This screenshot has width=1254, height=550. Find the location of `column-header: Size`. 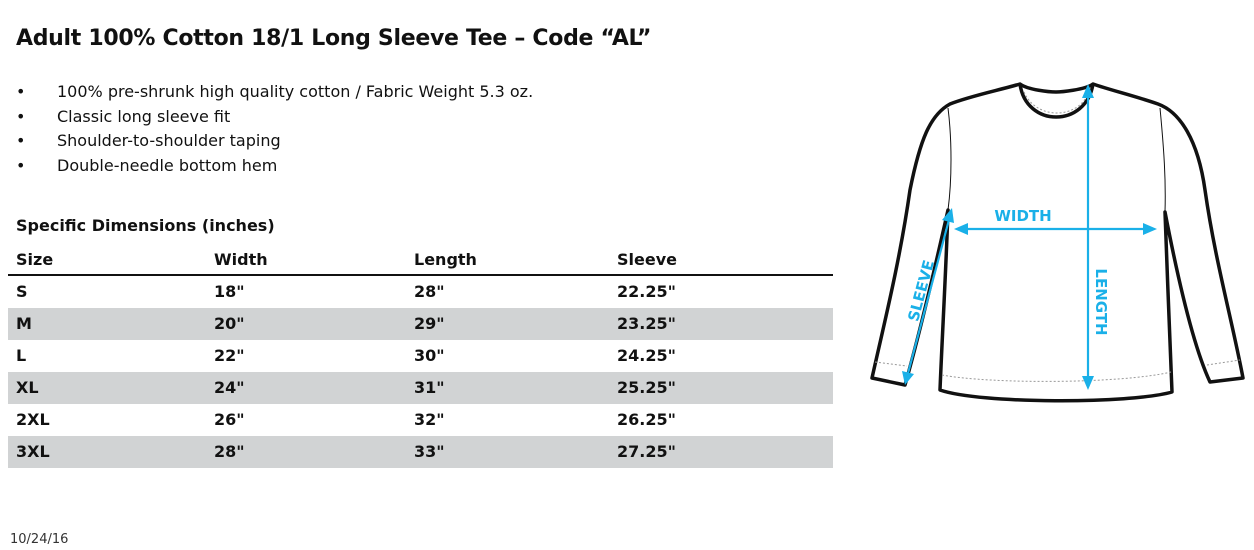

column-header: Size is located at coordinates (35, 259).